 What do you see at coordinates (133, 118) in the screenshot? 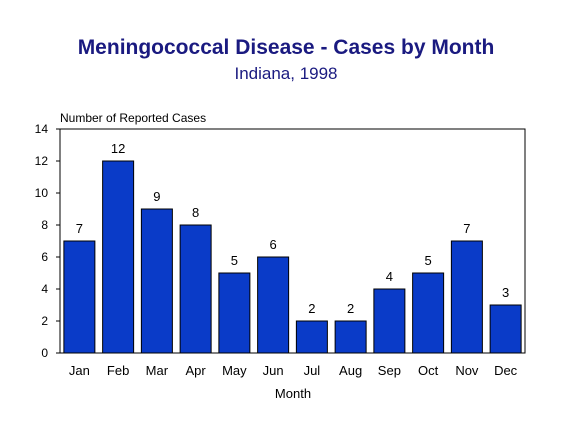
I see `y-axis-label: Number of Reported Cases` at bounding box center [133, 118].